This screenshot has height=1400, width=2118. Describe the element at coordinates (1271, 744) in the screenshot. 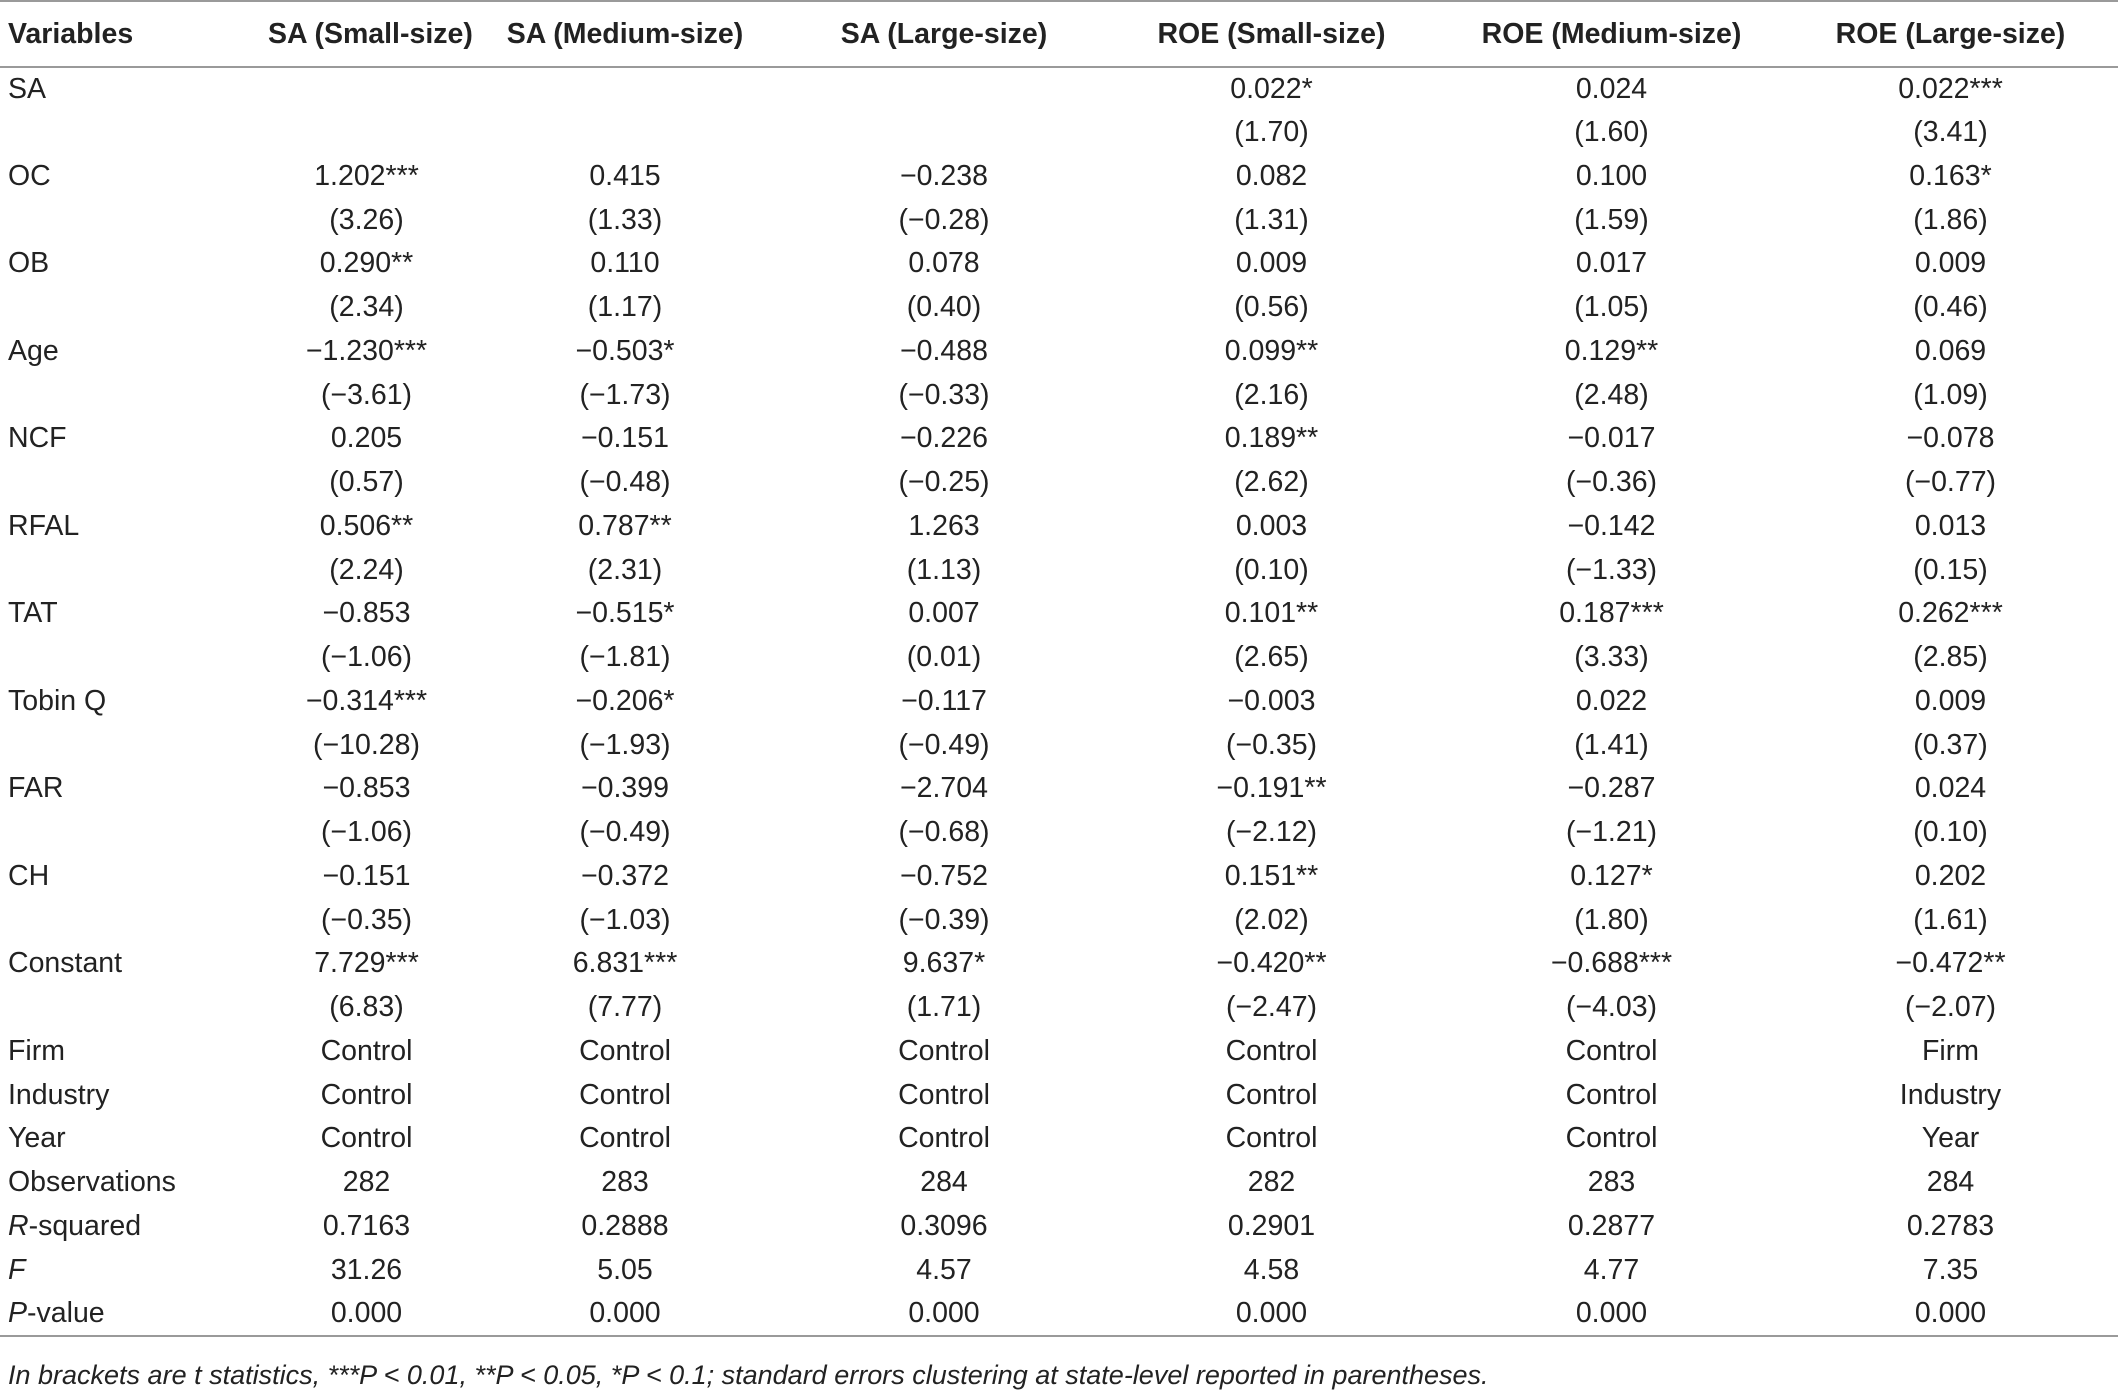

I see `table-cell: (−0.35)` at that location.